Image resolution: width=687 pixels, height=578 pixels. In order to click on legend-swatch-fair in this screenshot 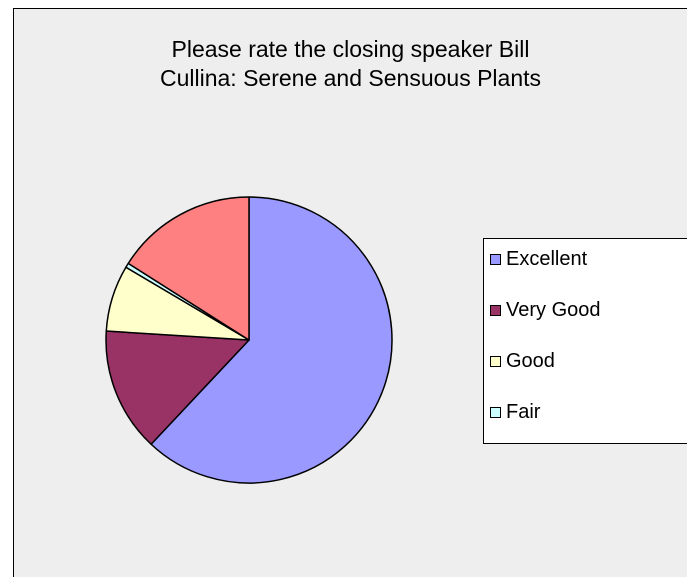, I will do `click(495, 412)`.